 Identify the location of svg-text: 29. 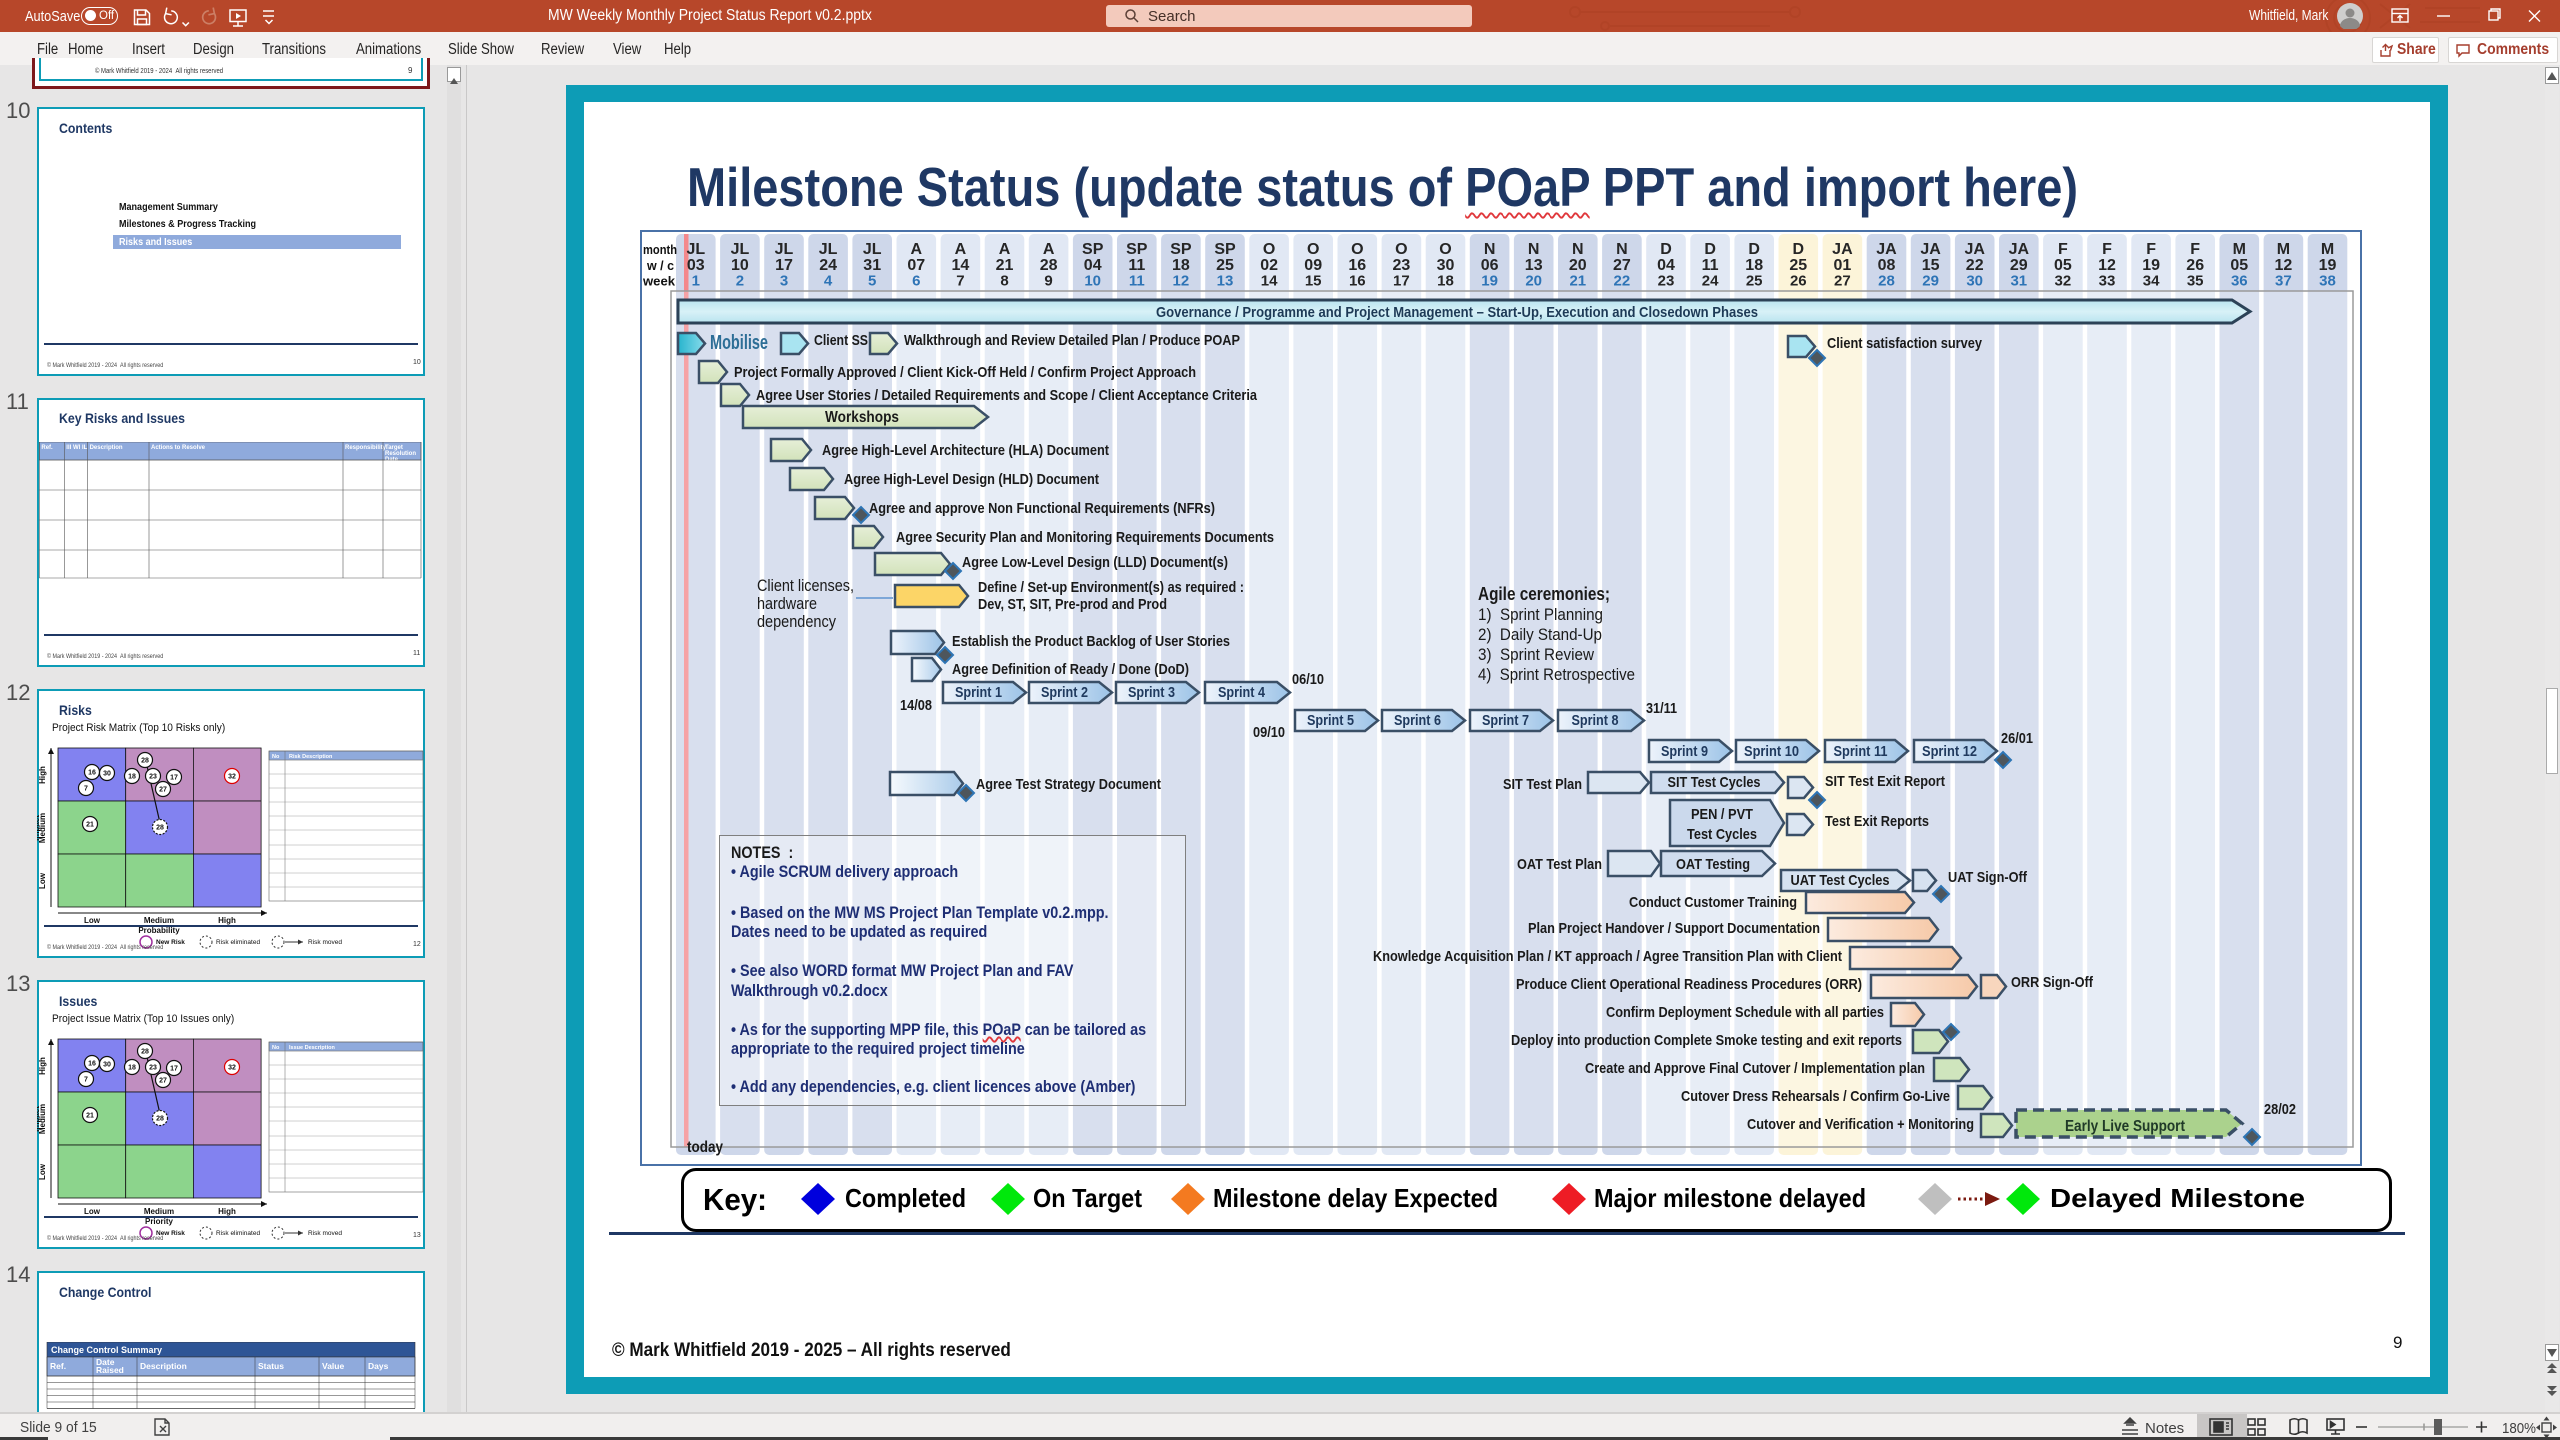
(2019, 265).